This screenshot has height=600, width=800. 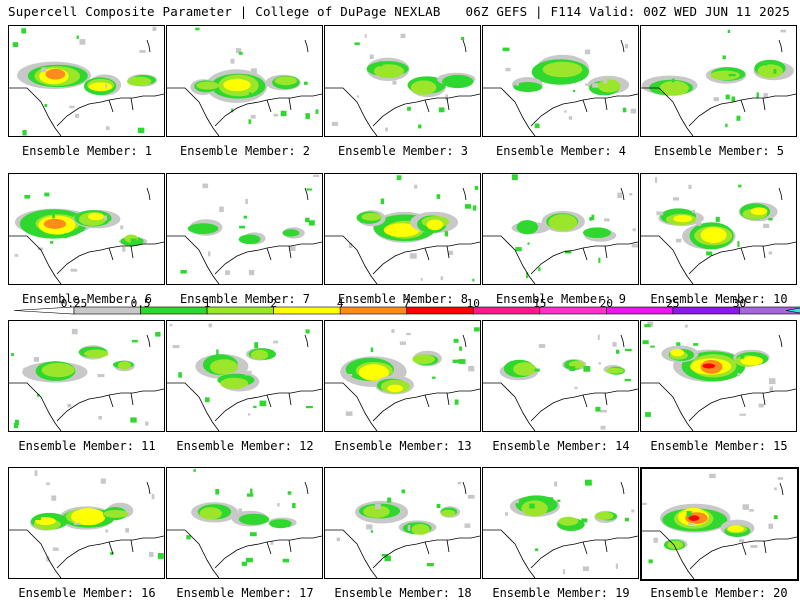 What do you see at coordinates (719, 446) in the screenshot?
I see `member-label: Ensemble Member: 15` at bounding box center [719, 446].